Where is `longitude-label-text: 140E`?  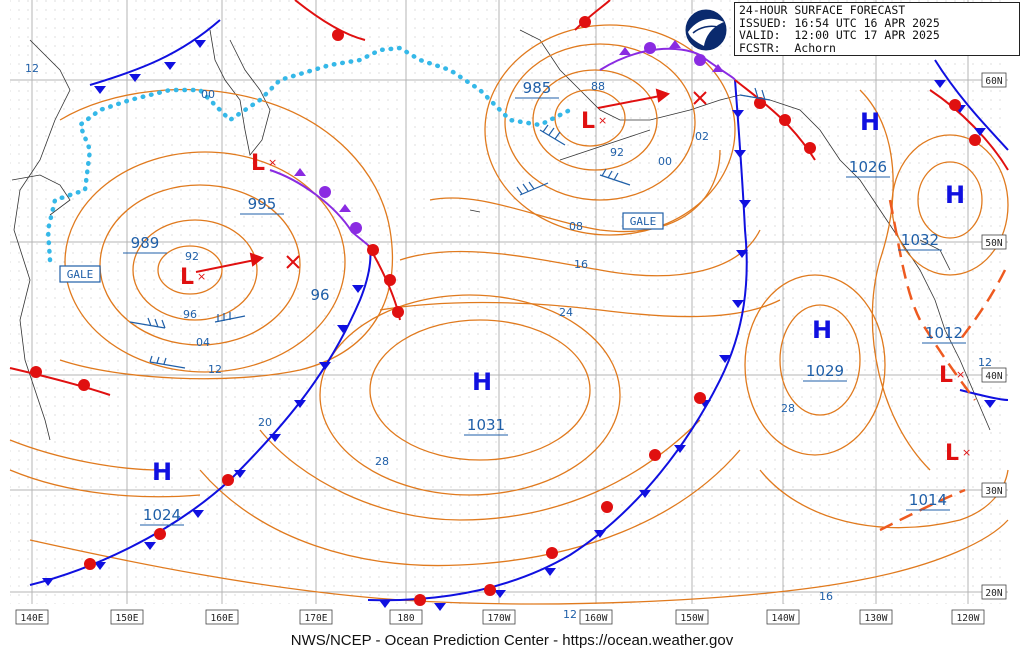
longitude-label-text: 140E is located at coordinates (32, 618).